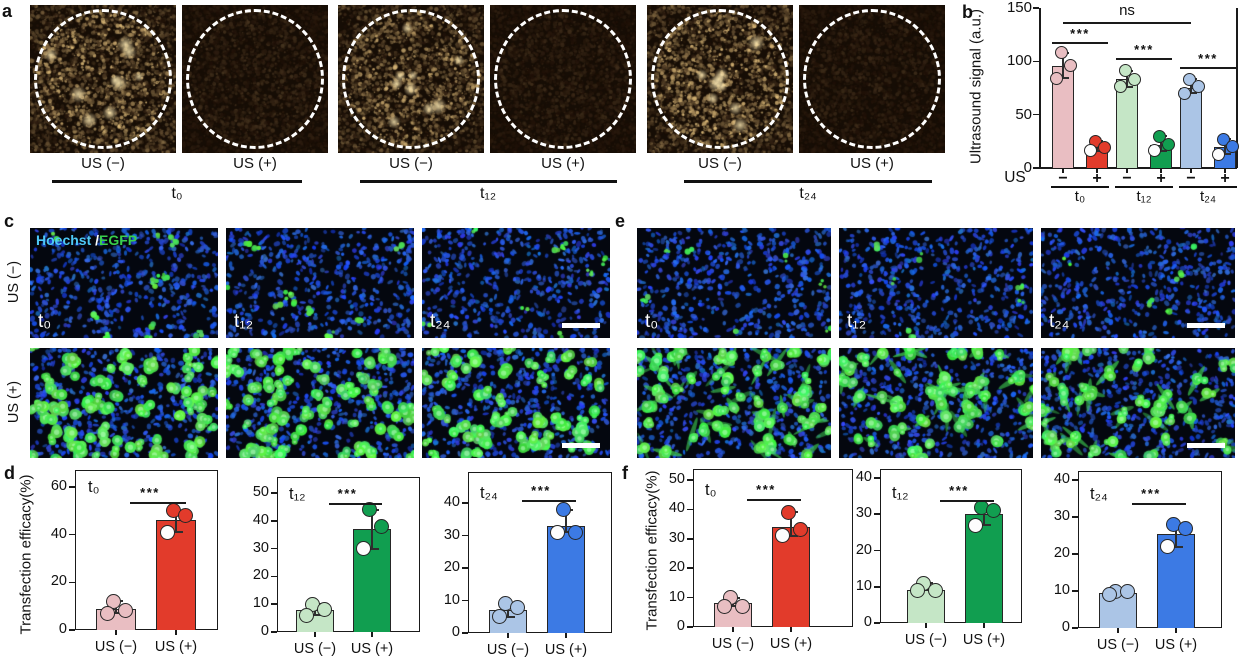 This screenshot has height=671, width=1239. I want to click on y-tick-label: 50, so click(676, 479).